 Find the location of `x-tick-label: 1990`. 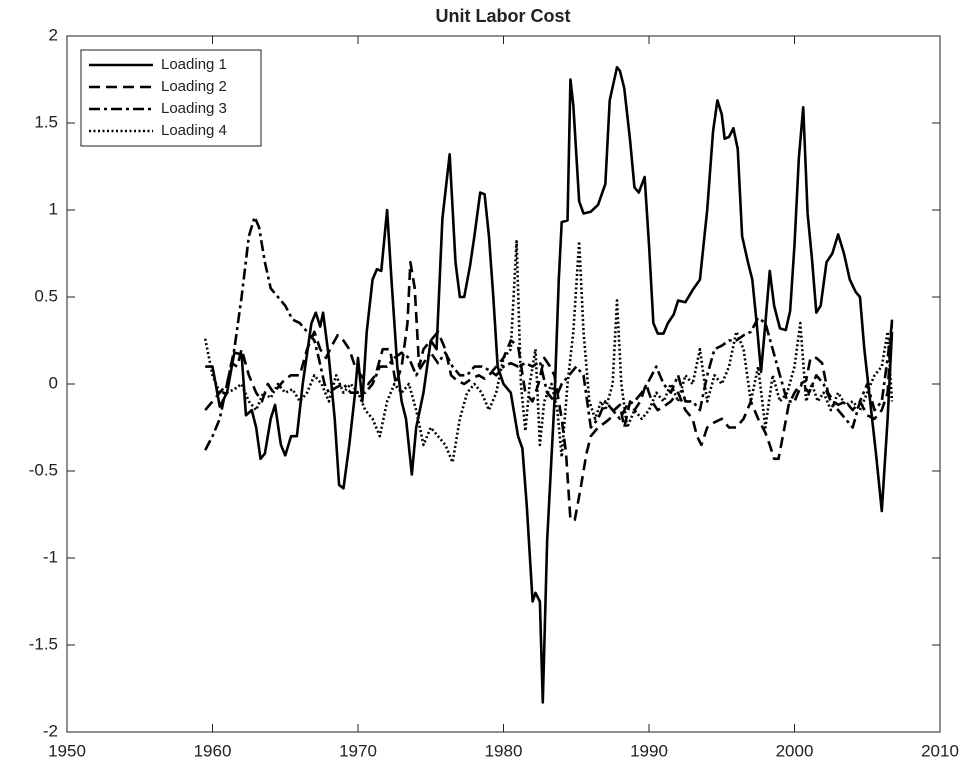

x-tick-label: 1990 is located at coordinates (649, 750).